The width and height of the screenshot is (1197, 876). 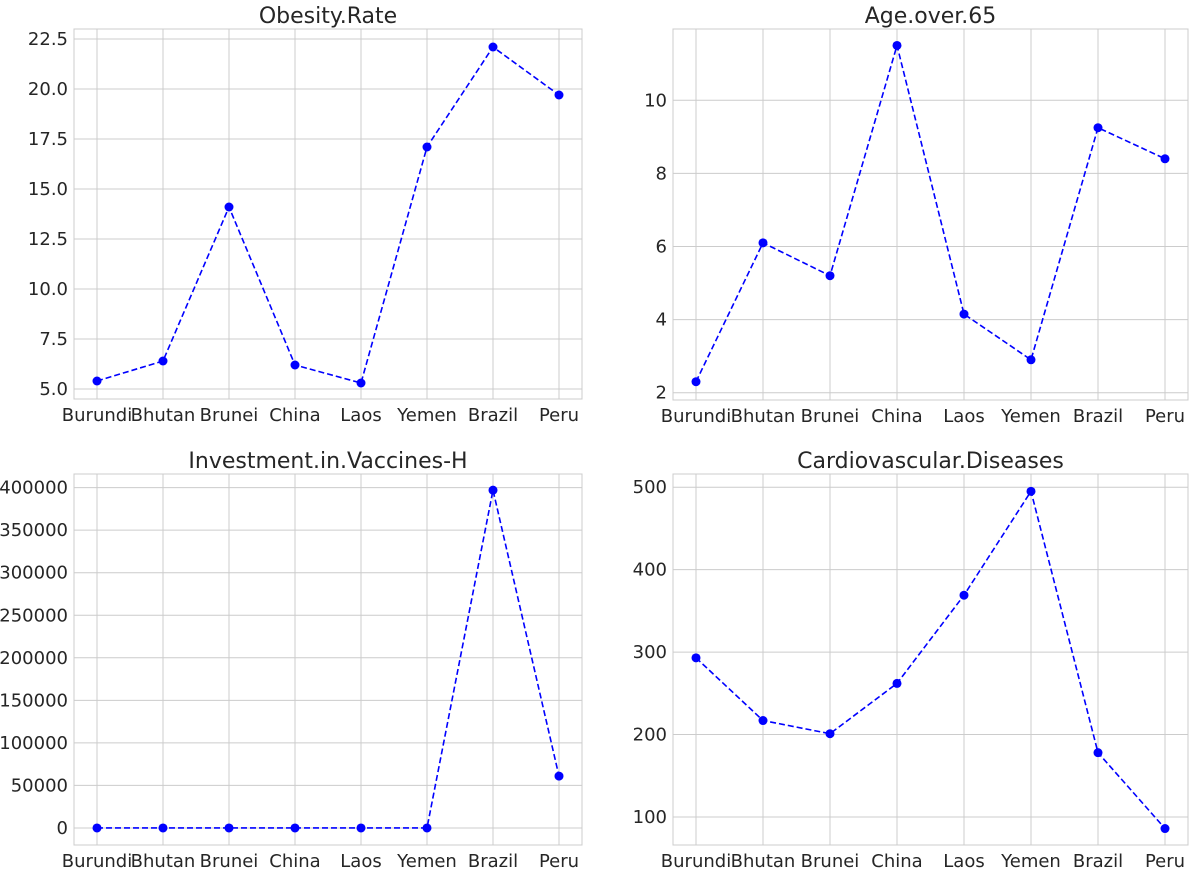 I want to click on y-tick-label: 5.0, so click(x=53, y=389).